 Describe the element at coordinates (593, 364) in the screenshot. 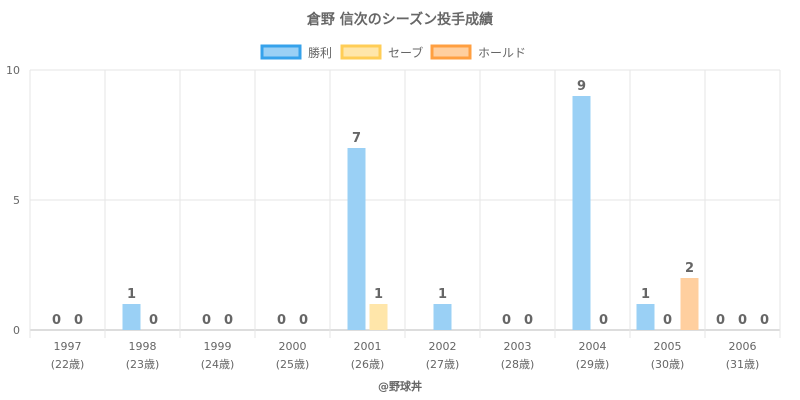

I see `x-tick-sublabel-2004: (29歳)` at that location.